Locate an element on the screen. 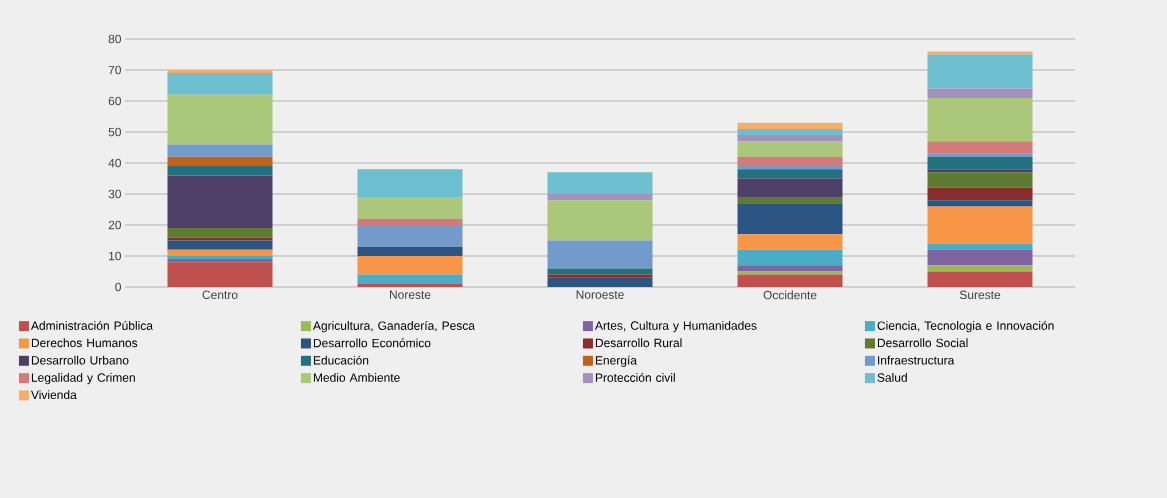 The height and width of the screenshot is (498, 1167). y-tick-label: 50 is located at coordinates (114, 132).